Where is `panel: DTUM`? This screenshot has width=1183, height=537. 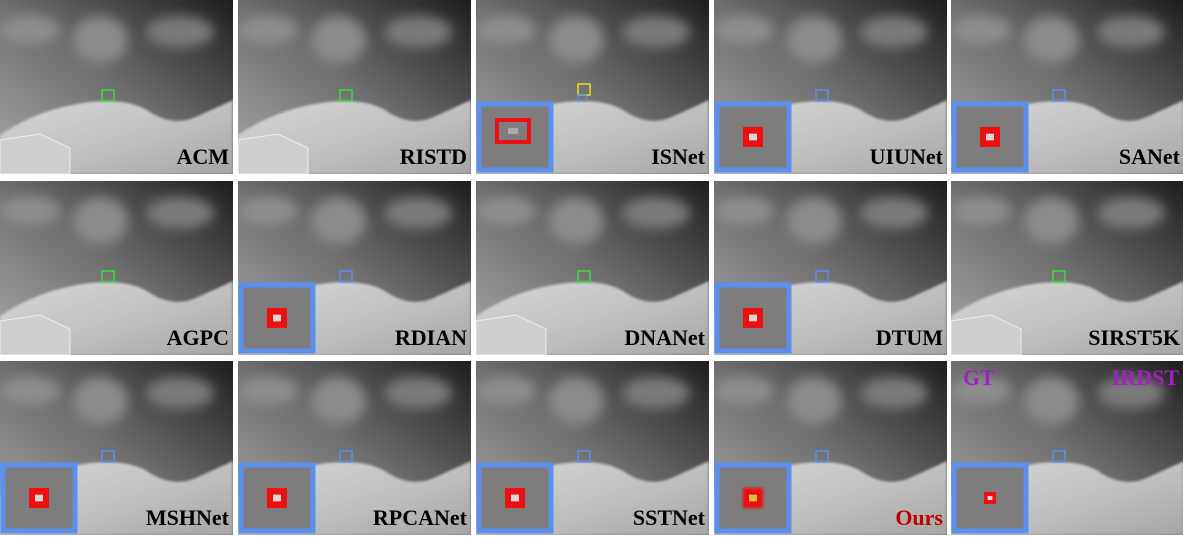 panel: DTUM is located at coordinates (830, 268).